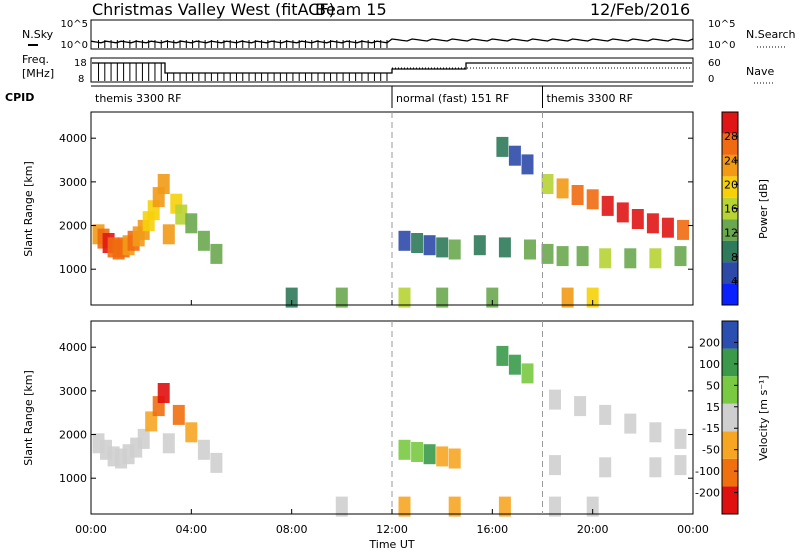 This screenshot has width=800, height=554. Describe the element at coordinates (713, 385) in the screenshot. I see `colorbar-tick-label: 50` at that location.